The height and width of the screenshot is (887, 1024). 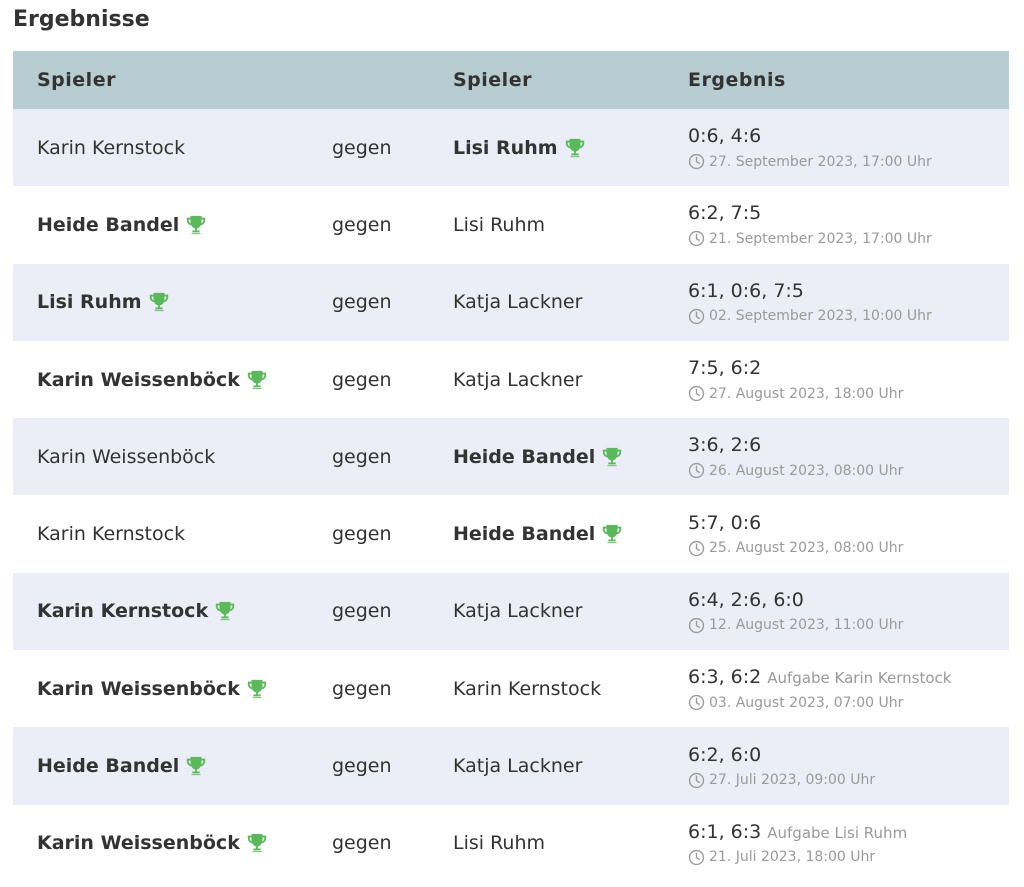 I want to click on player1-label: Heide Bandel, so click(x=108, y=224).